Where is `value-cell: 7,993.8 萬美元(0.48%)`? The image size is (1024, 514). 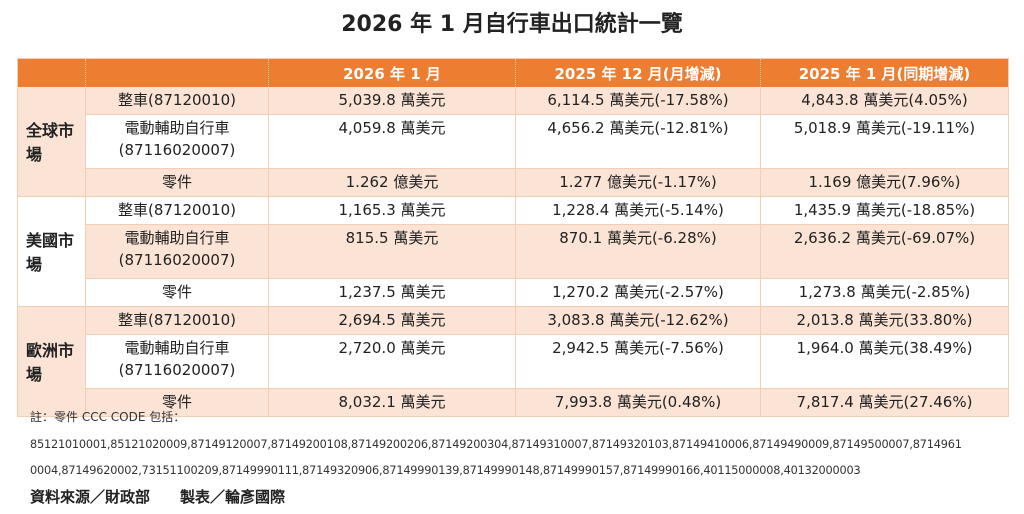
value-cell: 7,993.8 萬美元(0.48%) is located at coordinates (638, 402).